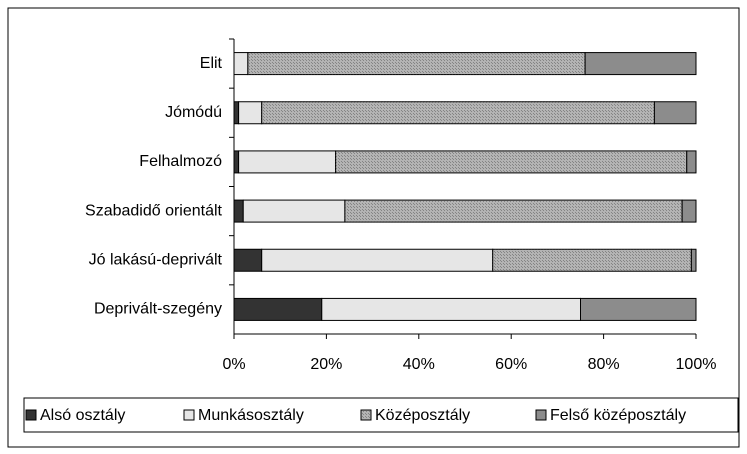 This screenshot has height=454, width=747. Describe the element at coordinates (211, 63) in the screenshot. I see `y-tick-label: Elit` at that location.